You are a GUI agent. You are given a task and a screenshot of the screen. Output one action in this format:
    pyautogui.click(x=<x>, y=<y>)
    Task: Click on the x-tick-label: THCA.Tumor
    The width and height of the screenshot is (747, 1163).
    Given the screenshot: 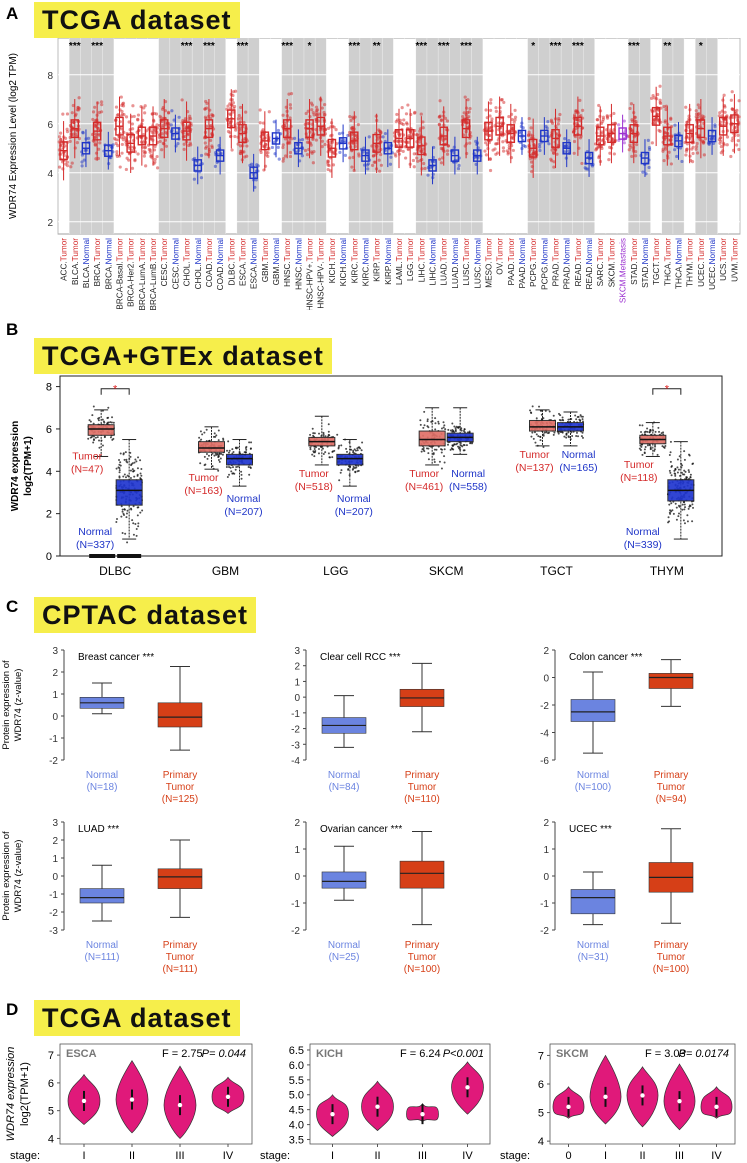 What is the action you would take?
    pyautogui.click(x=667, y=262)
    